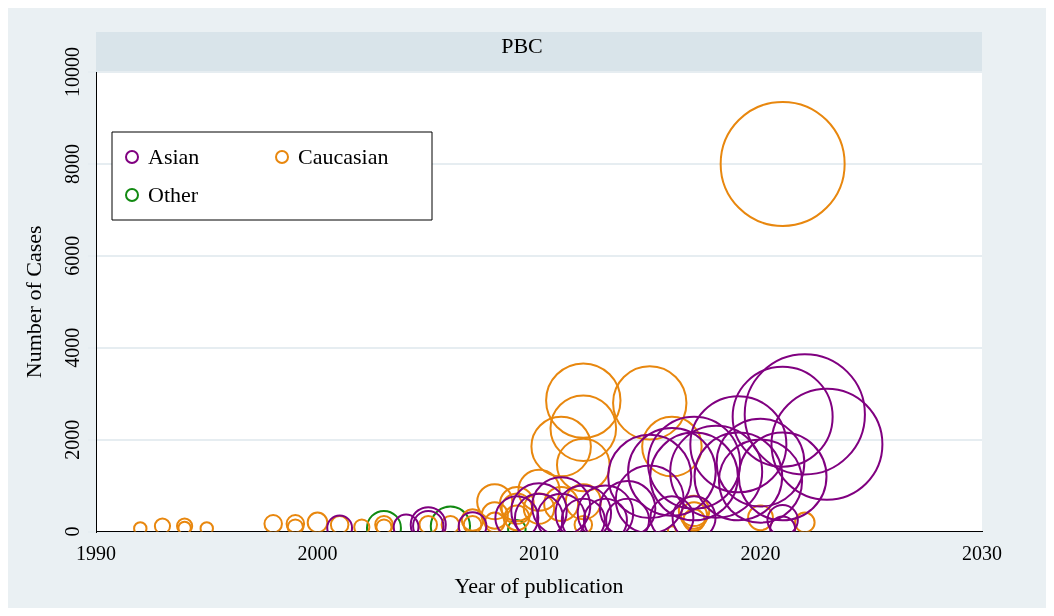 This screenshot has height=616, width=1054. Describe the element at coordinates (760, 552) in the screenshot. I see `x-tick-label: 2020` at that location.